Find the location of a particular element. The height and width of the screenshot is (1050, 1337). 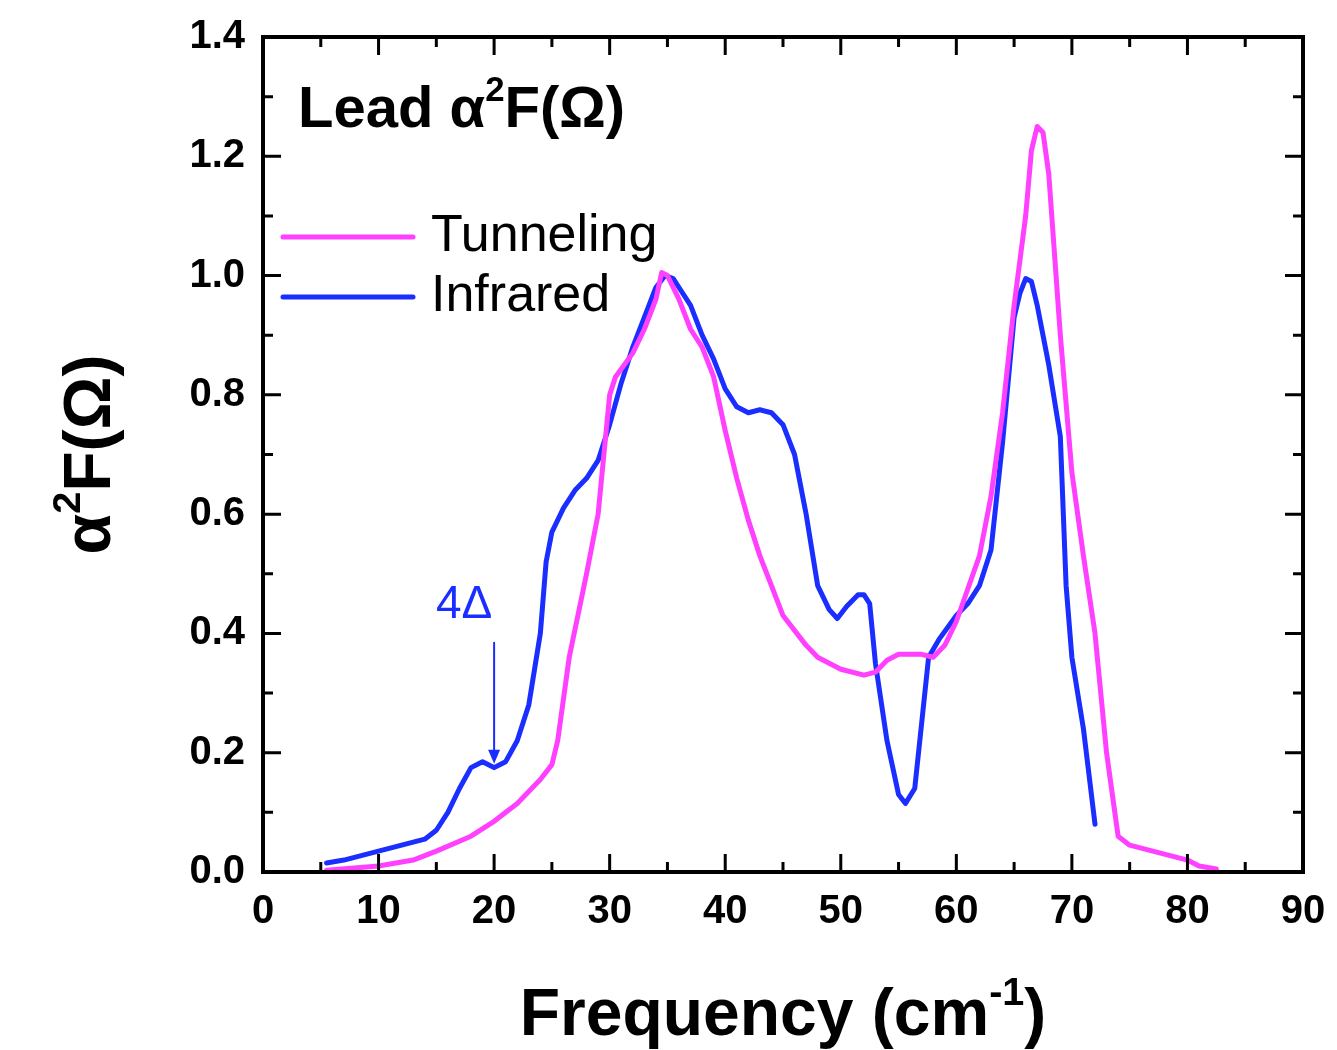

legend-label: Infrared is located at coordinates (521, 293).